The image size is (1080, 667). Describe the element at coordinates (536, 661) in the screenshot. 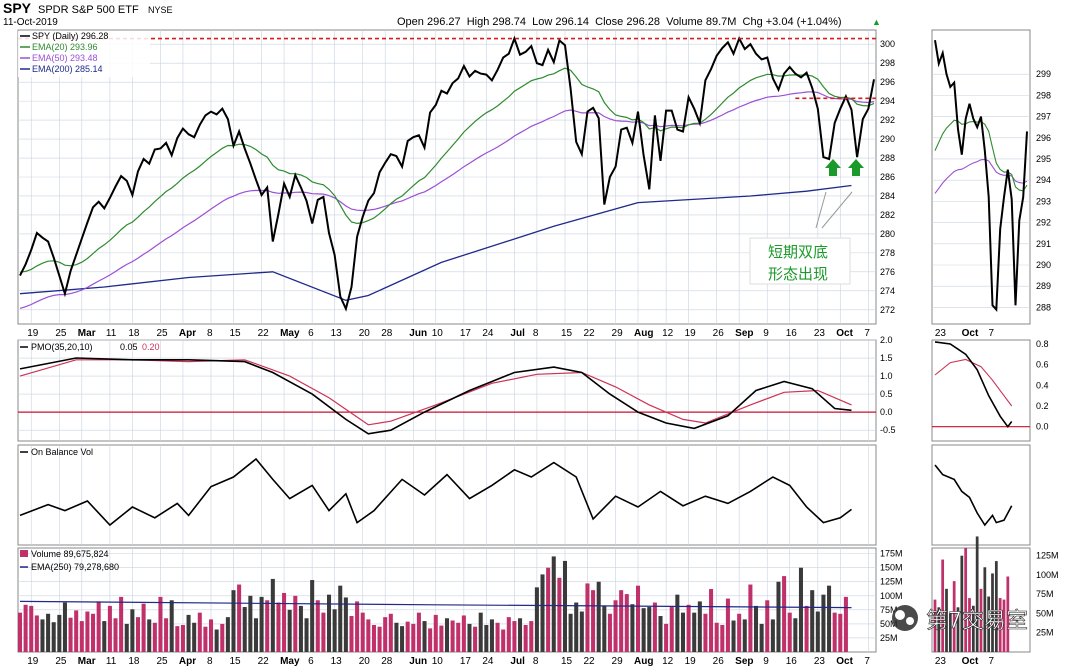

I see `x-tick-label: 8` at that location.